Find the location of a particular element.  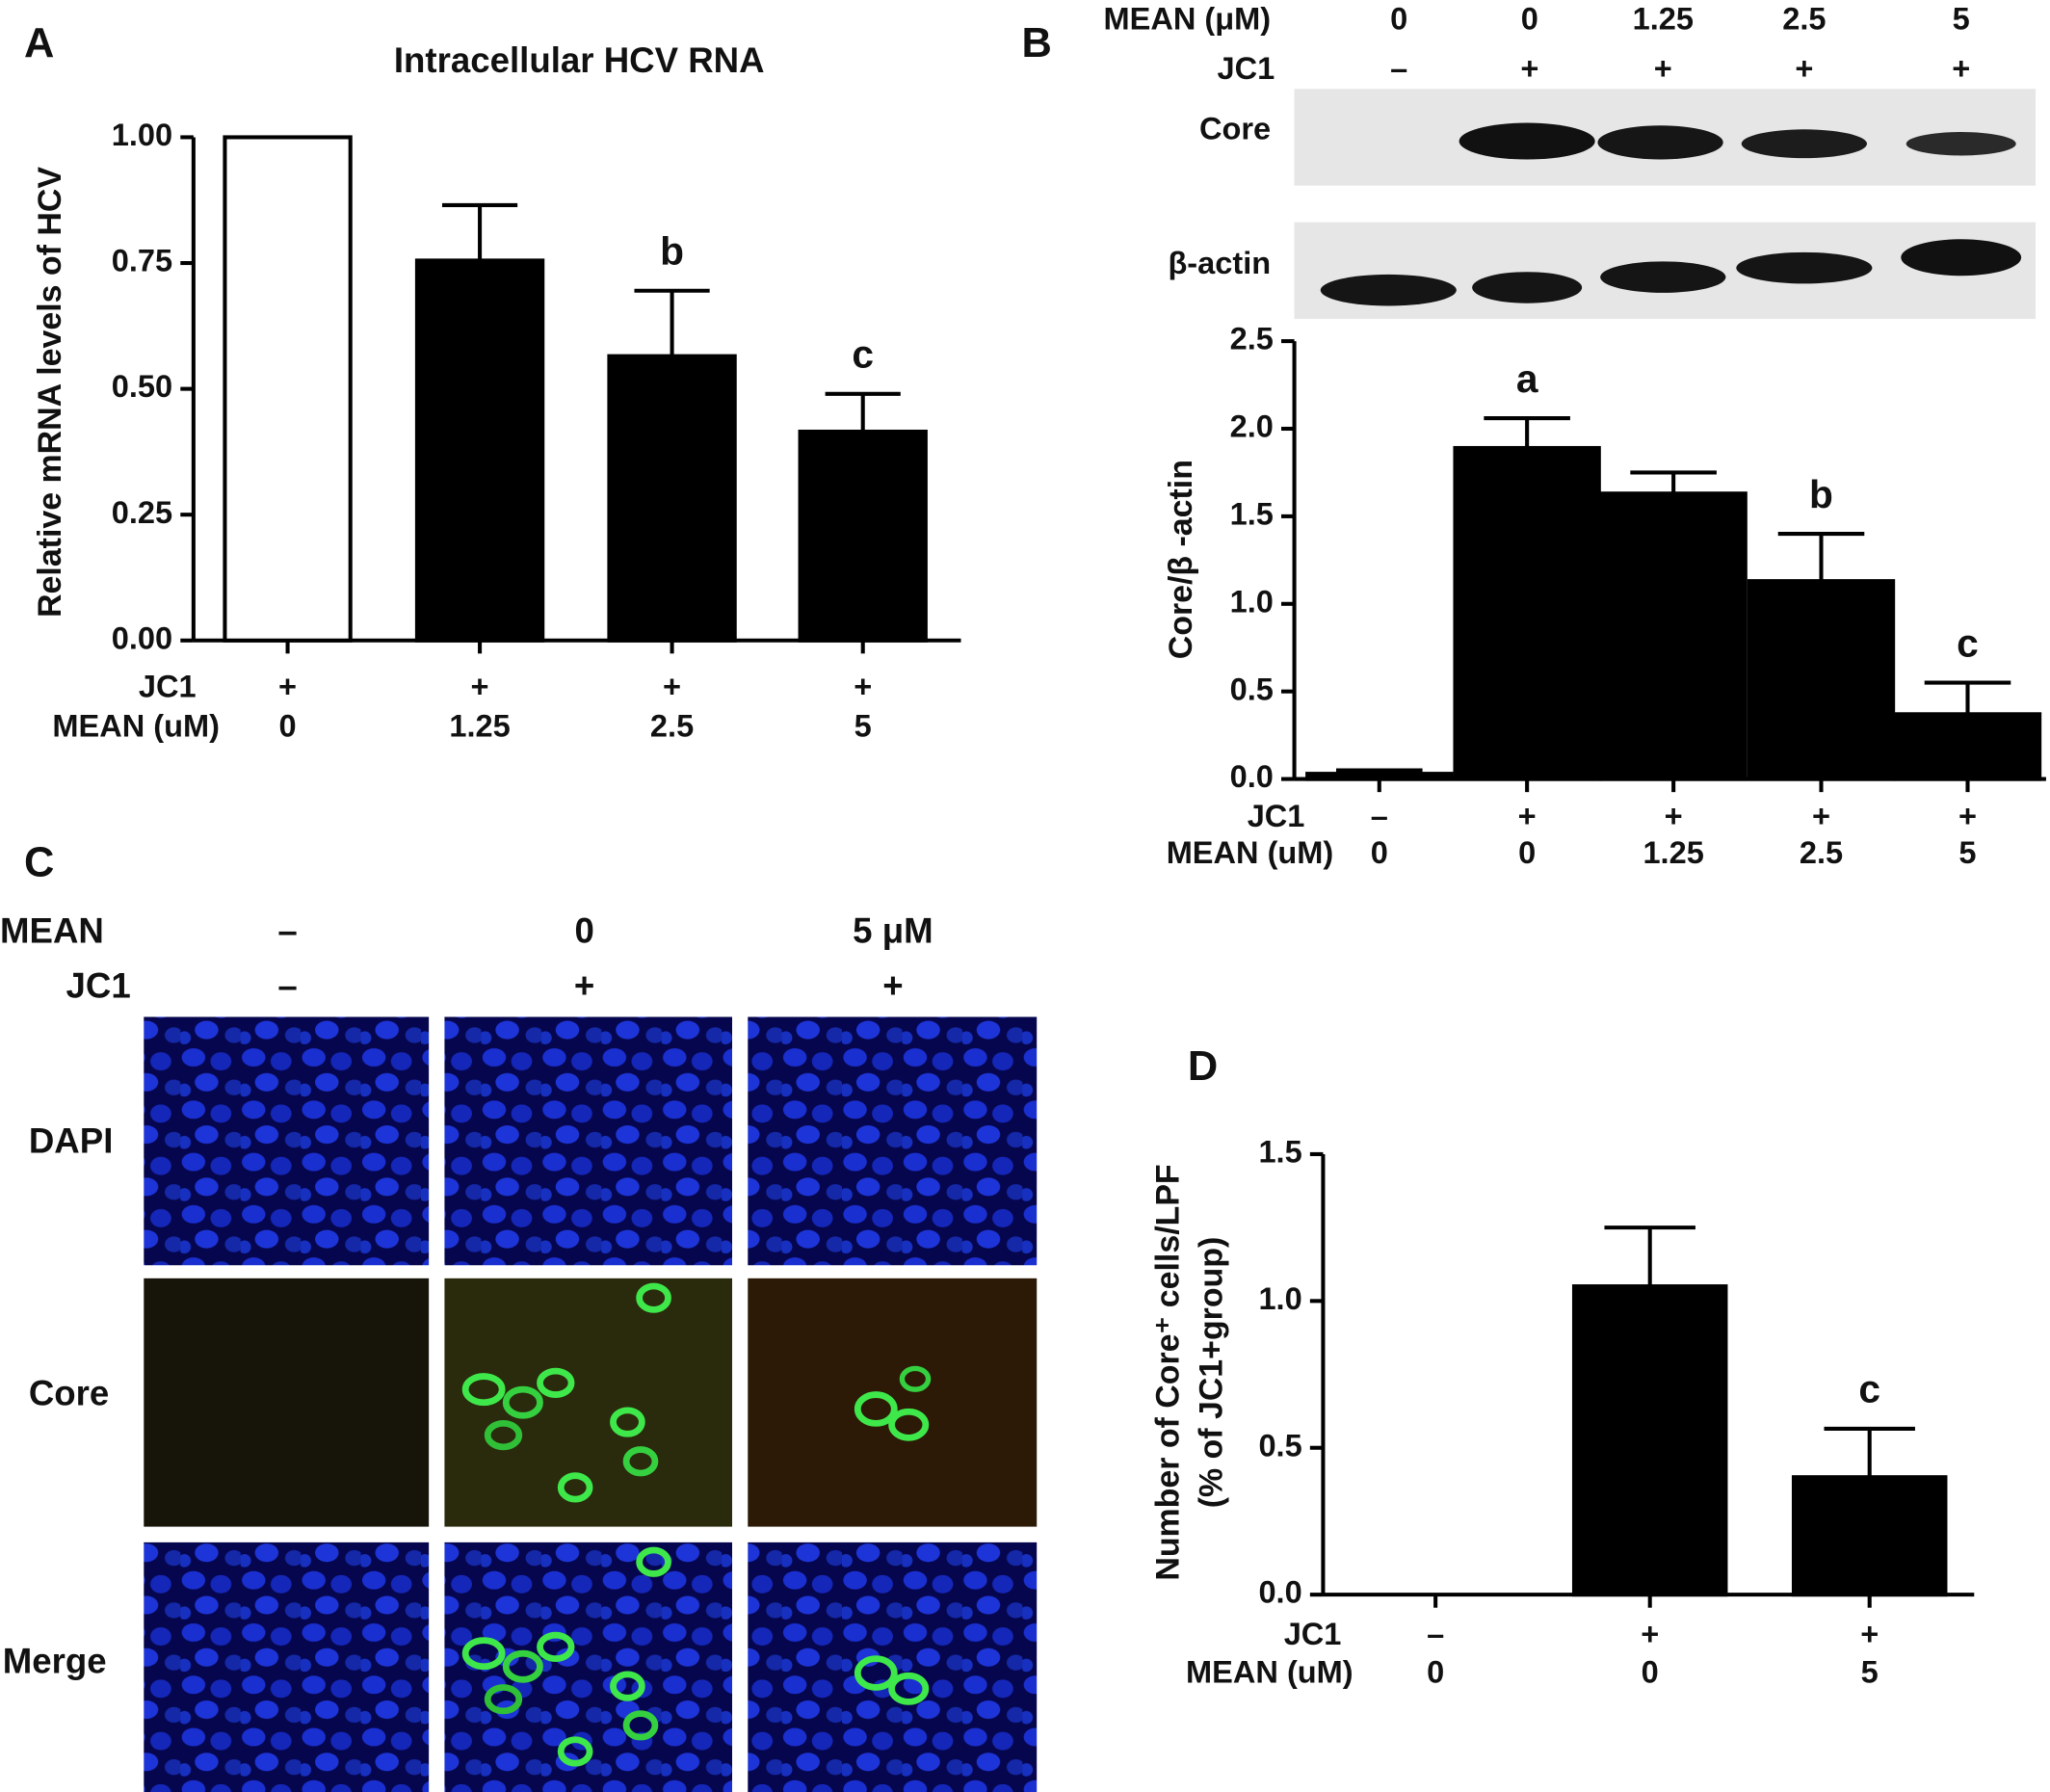

micrograph-header-label: JC1 is located at coordinates (98, 985).